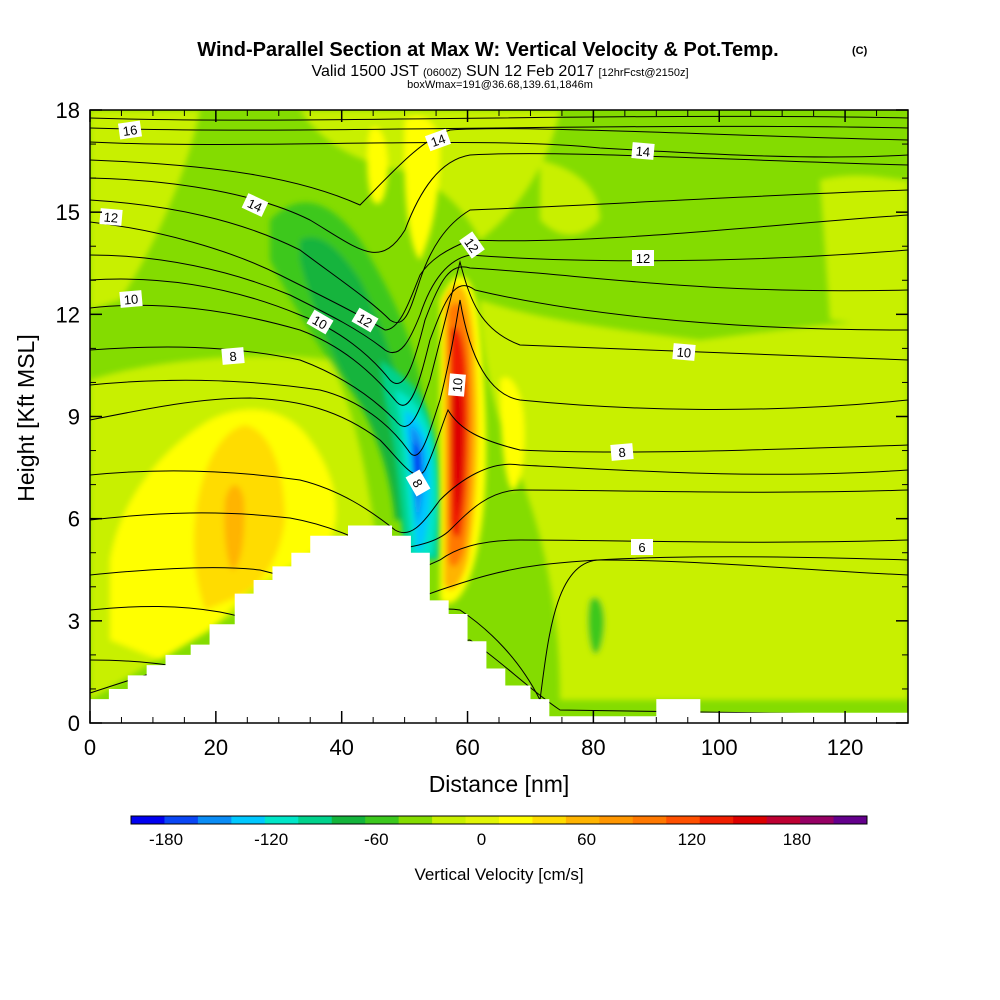  What do you see at coordinates (166, 839) in the screenshot?
I see `colorbar-tick-label: -180` at bounding box center [166, 839].